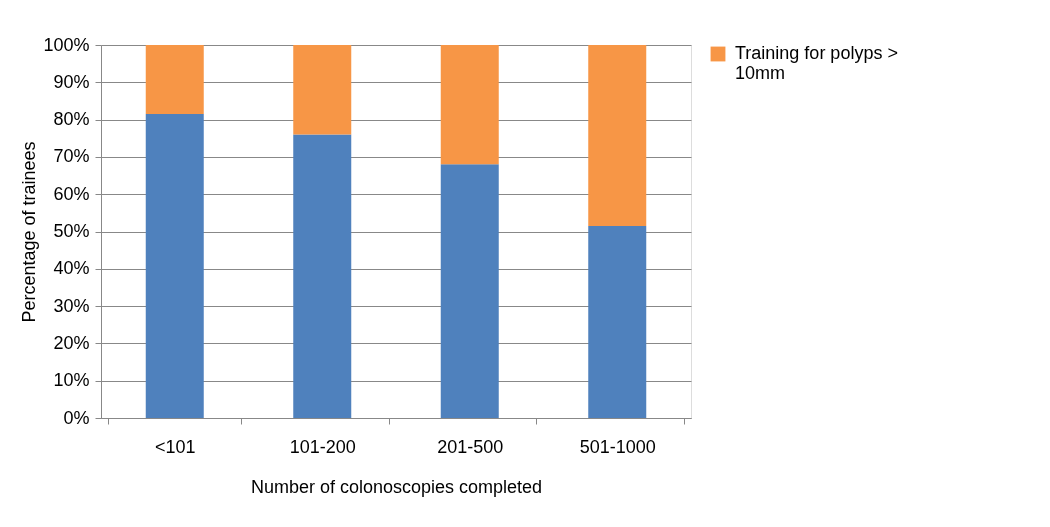 The width and height of the screenshot is (1050, 527). I want to click on y-tick-label: 100%, so click(66, 44).